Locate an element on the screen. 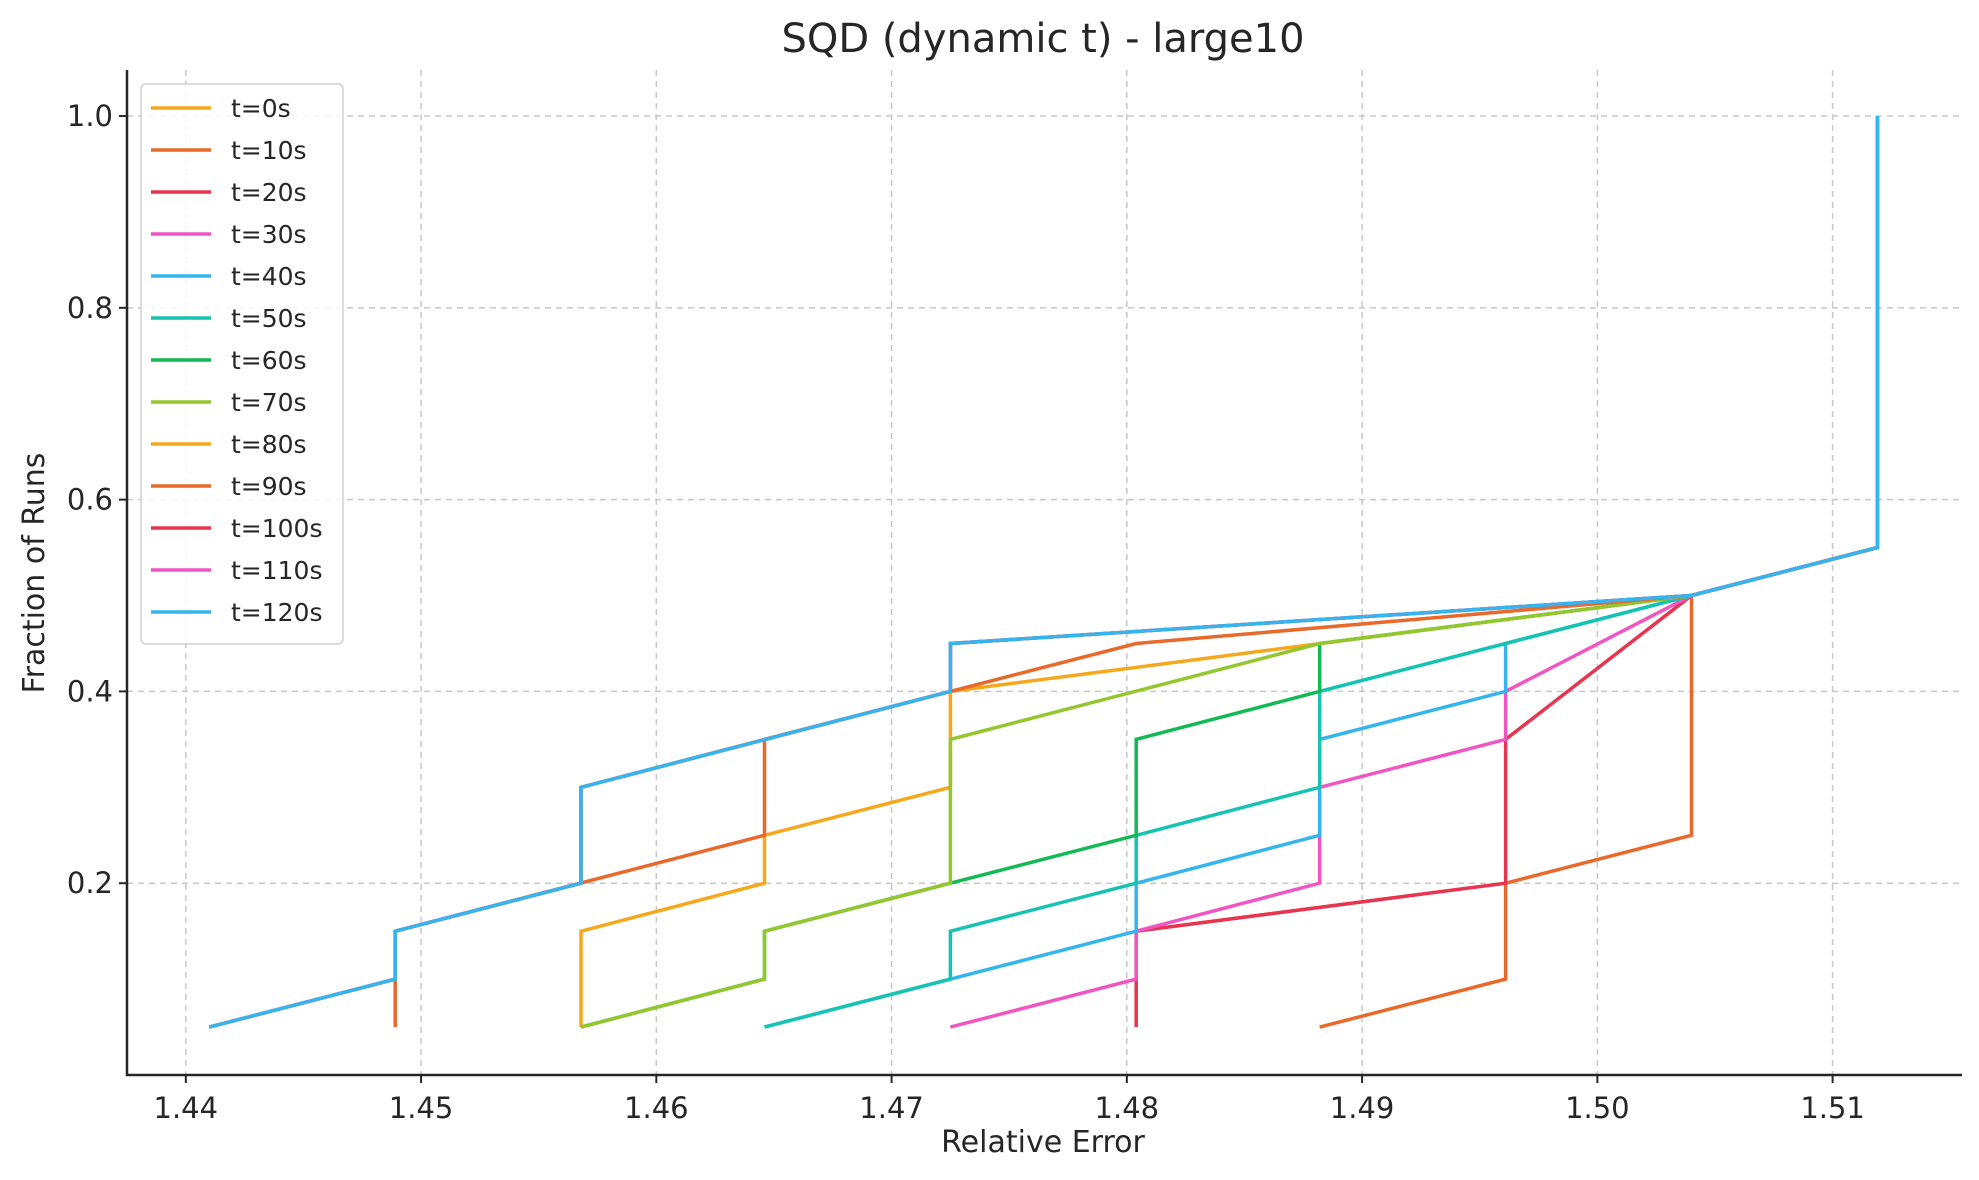 Image resolution: width=1979 pixels, height=1180 pixels. x-tick-label: 1.48 is located at coordinates (1127, 1108).